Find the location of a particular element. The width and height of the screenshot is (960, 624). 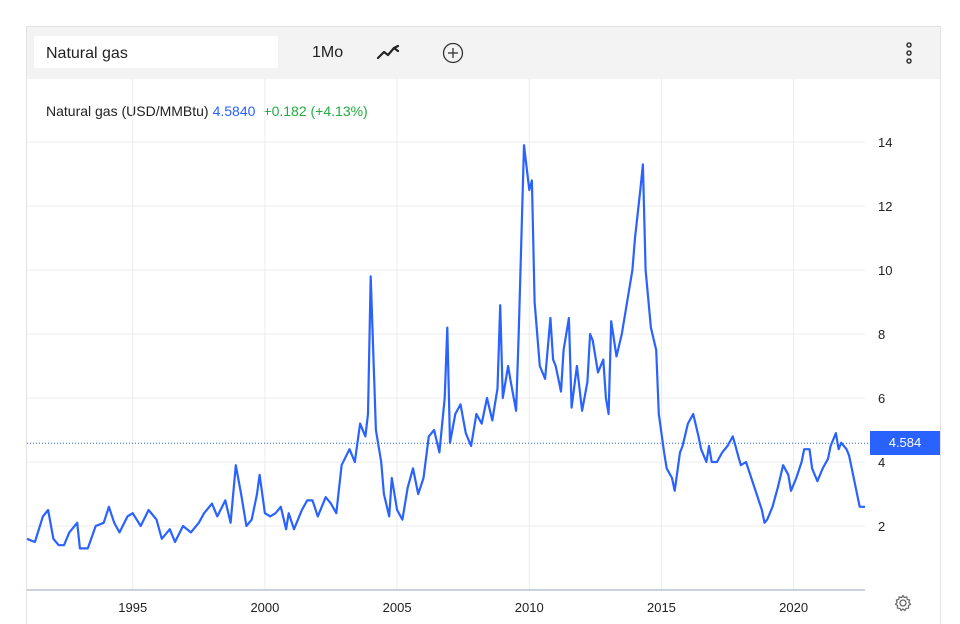

y-tick-label: 12 is located at coordinates (885, 206).